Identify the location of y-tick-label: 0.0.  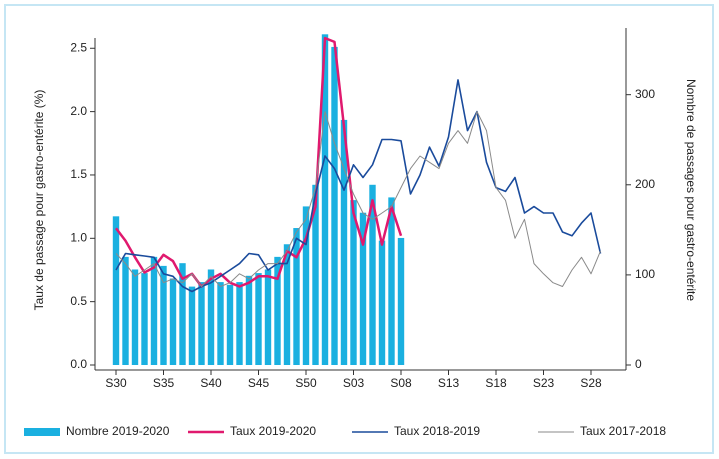
(78, 364).